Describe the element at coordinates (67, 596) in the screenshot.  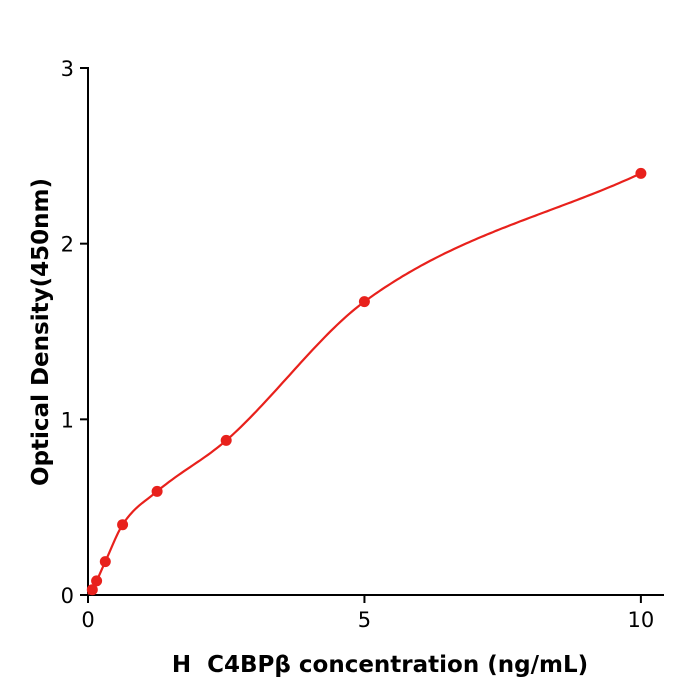
I see `y-tick-label: 0` at that location.